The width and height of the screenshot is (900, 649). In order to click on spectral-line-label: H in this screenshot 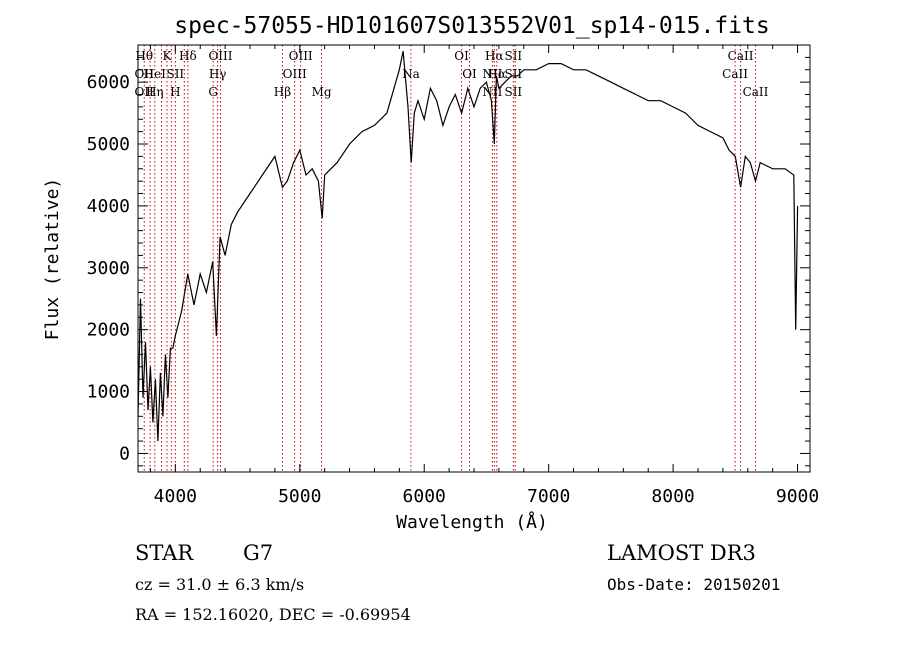, I will do `click(175, 92)`.